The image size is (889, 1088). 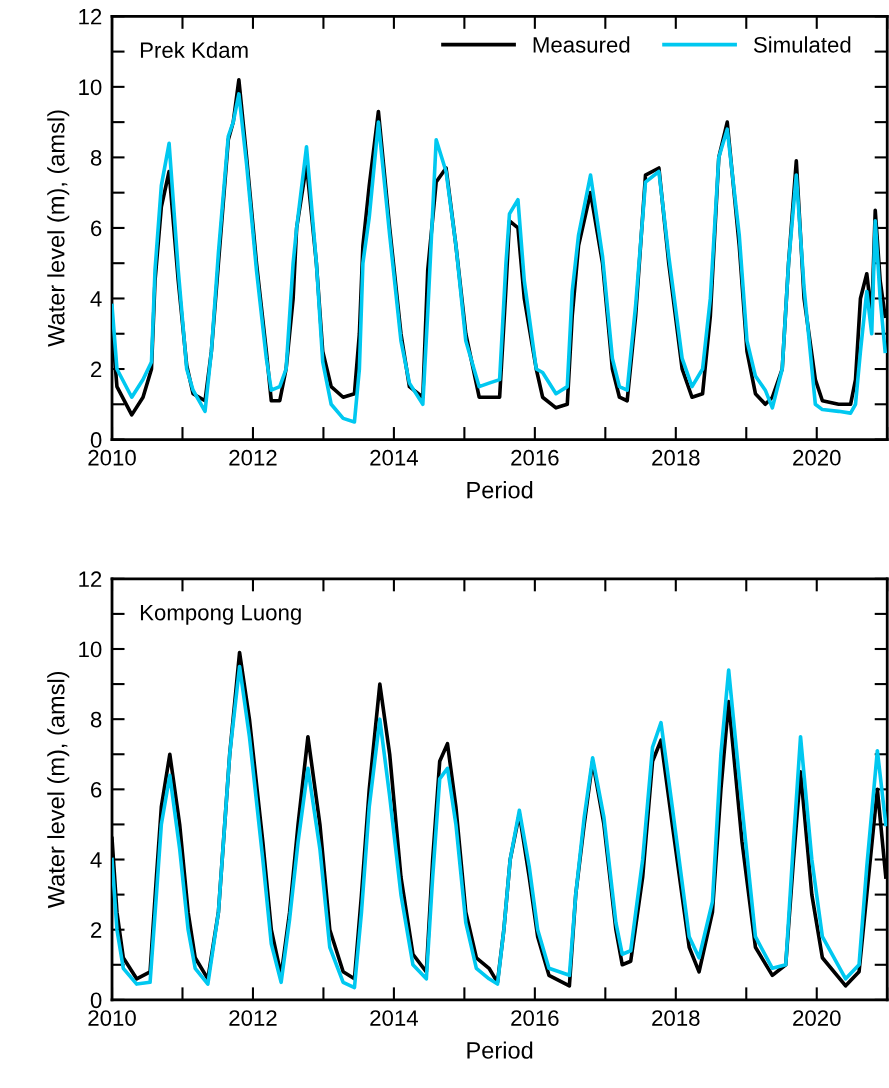 I want to click on annotation: Prek Kdam, so click(x=194, y=50).